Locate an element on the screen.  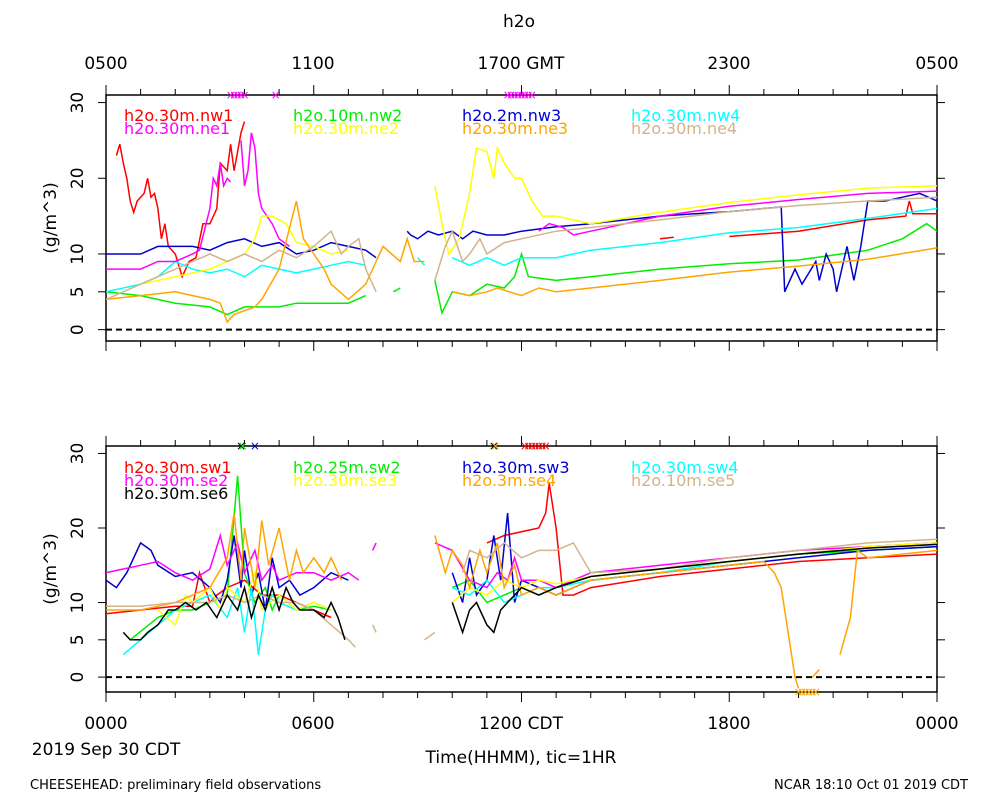
legend-entry: h2o.30m.nw4 is located at coordinates (685, 115).